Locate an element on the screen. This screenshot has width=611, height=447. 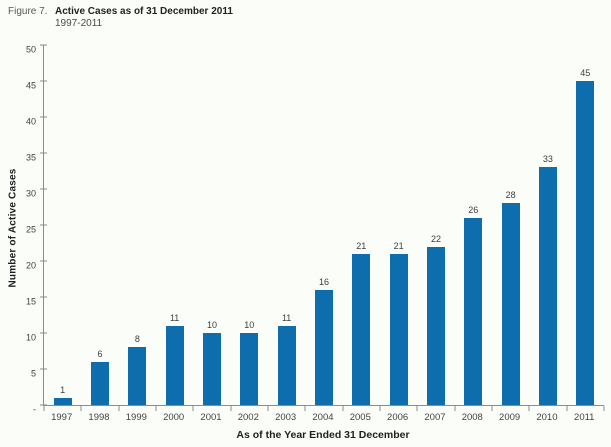
x-axis-label: 2003 is located at coordinates (286, 417).